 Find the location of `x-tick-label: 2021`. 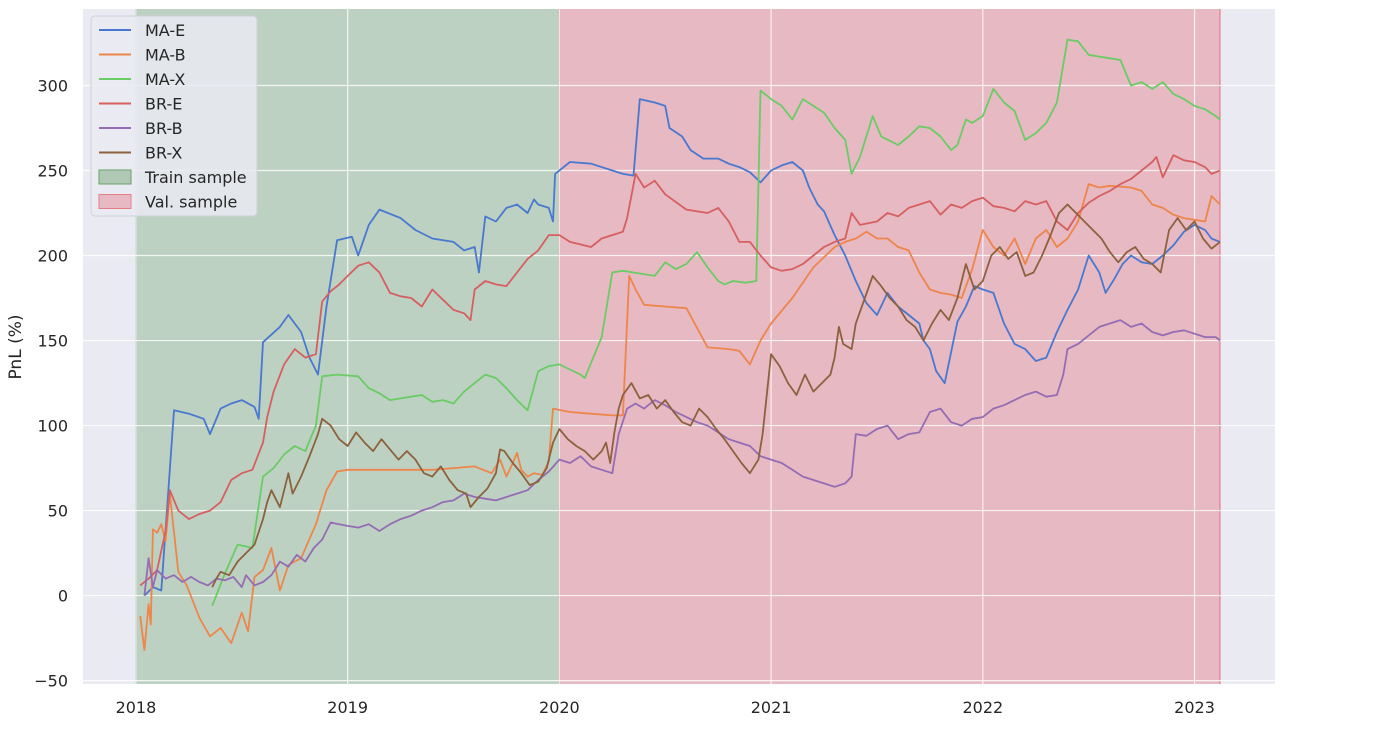

x-tick-label: 2021 is located at coordinates (771, 707).